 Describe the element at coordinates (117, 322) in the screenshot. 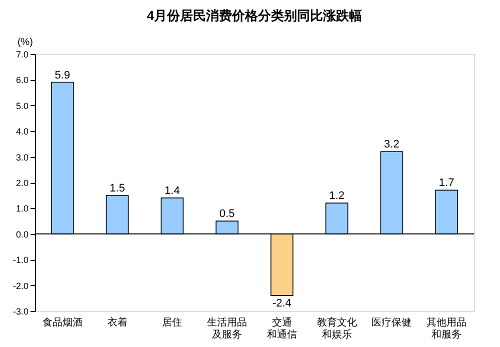

I see `x-tick-label: 衣着` at that location.